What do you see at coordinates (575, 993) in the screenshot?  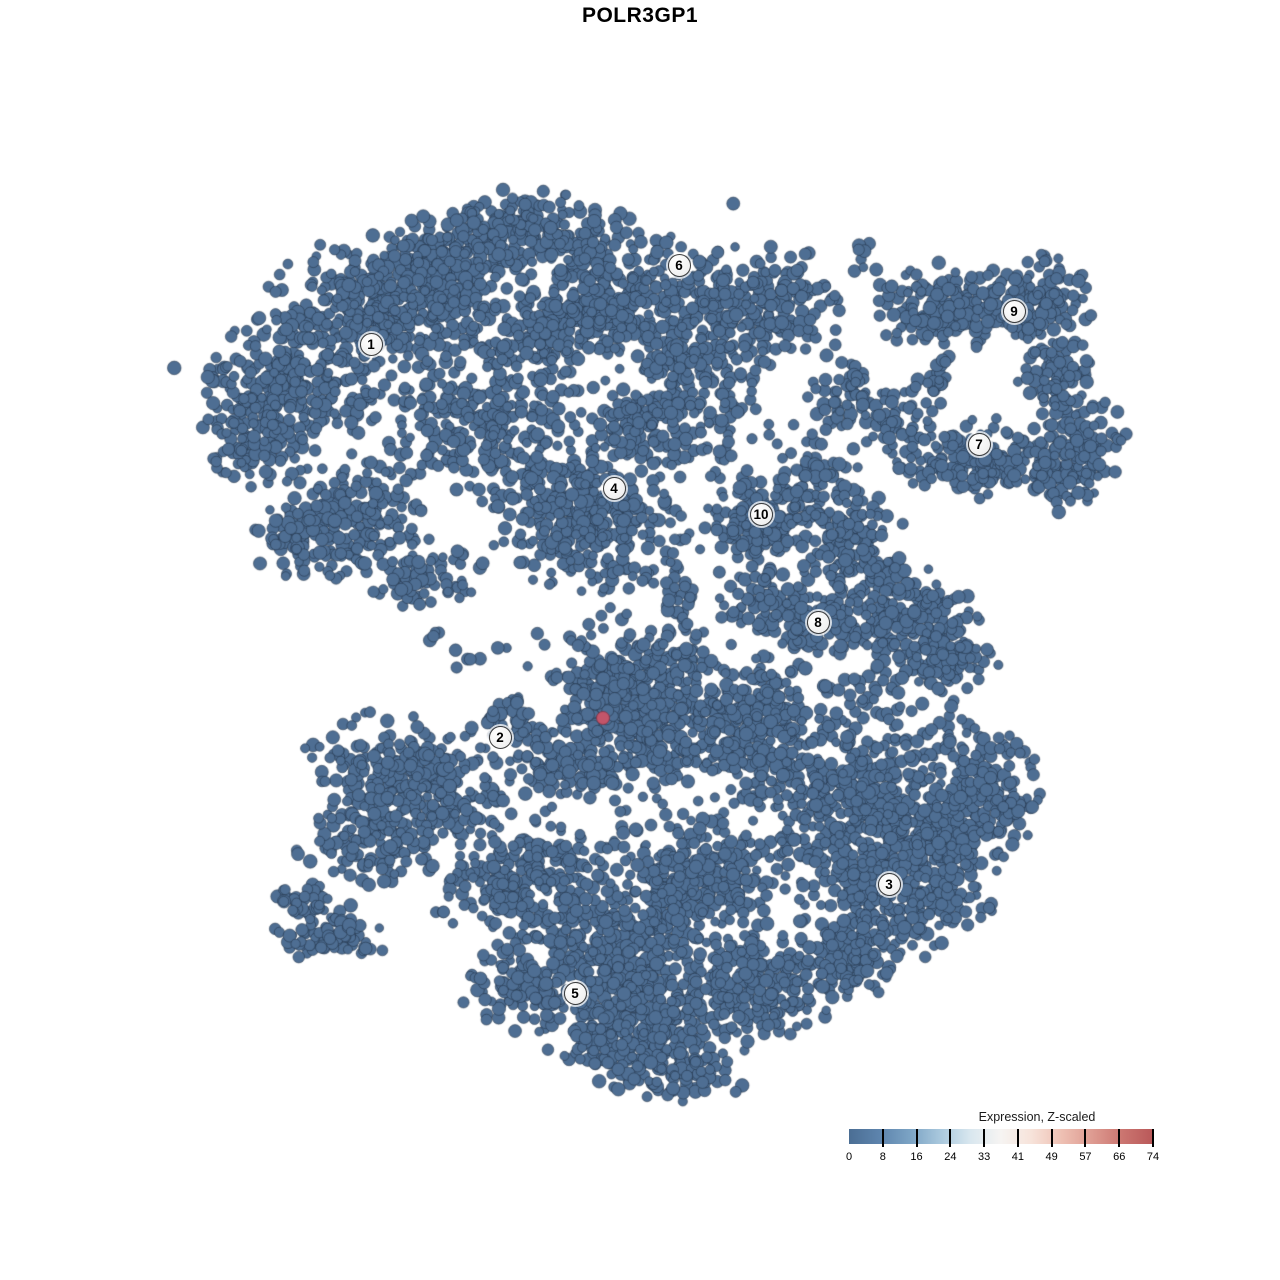 I see `cluster-label-5: 5` at bounding box center [575, 993].